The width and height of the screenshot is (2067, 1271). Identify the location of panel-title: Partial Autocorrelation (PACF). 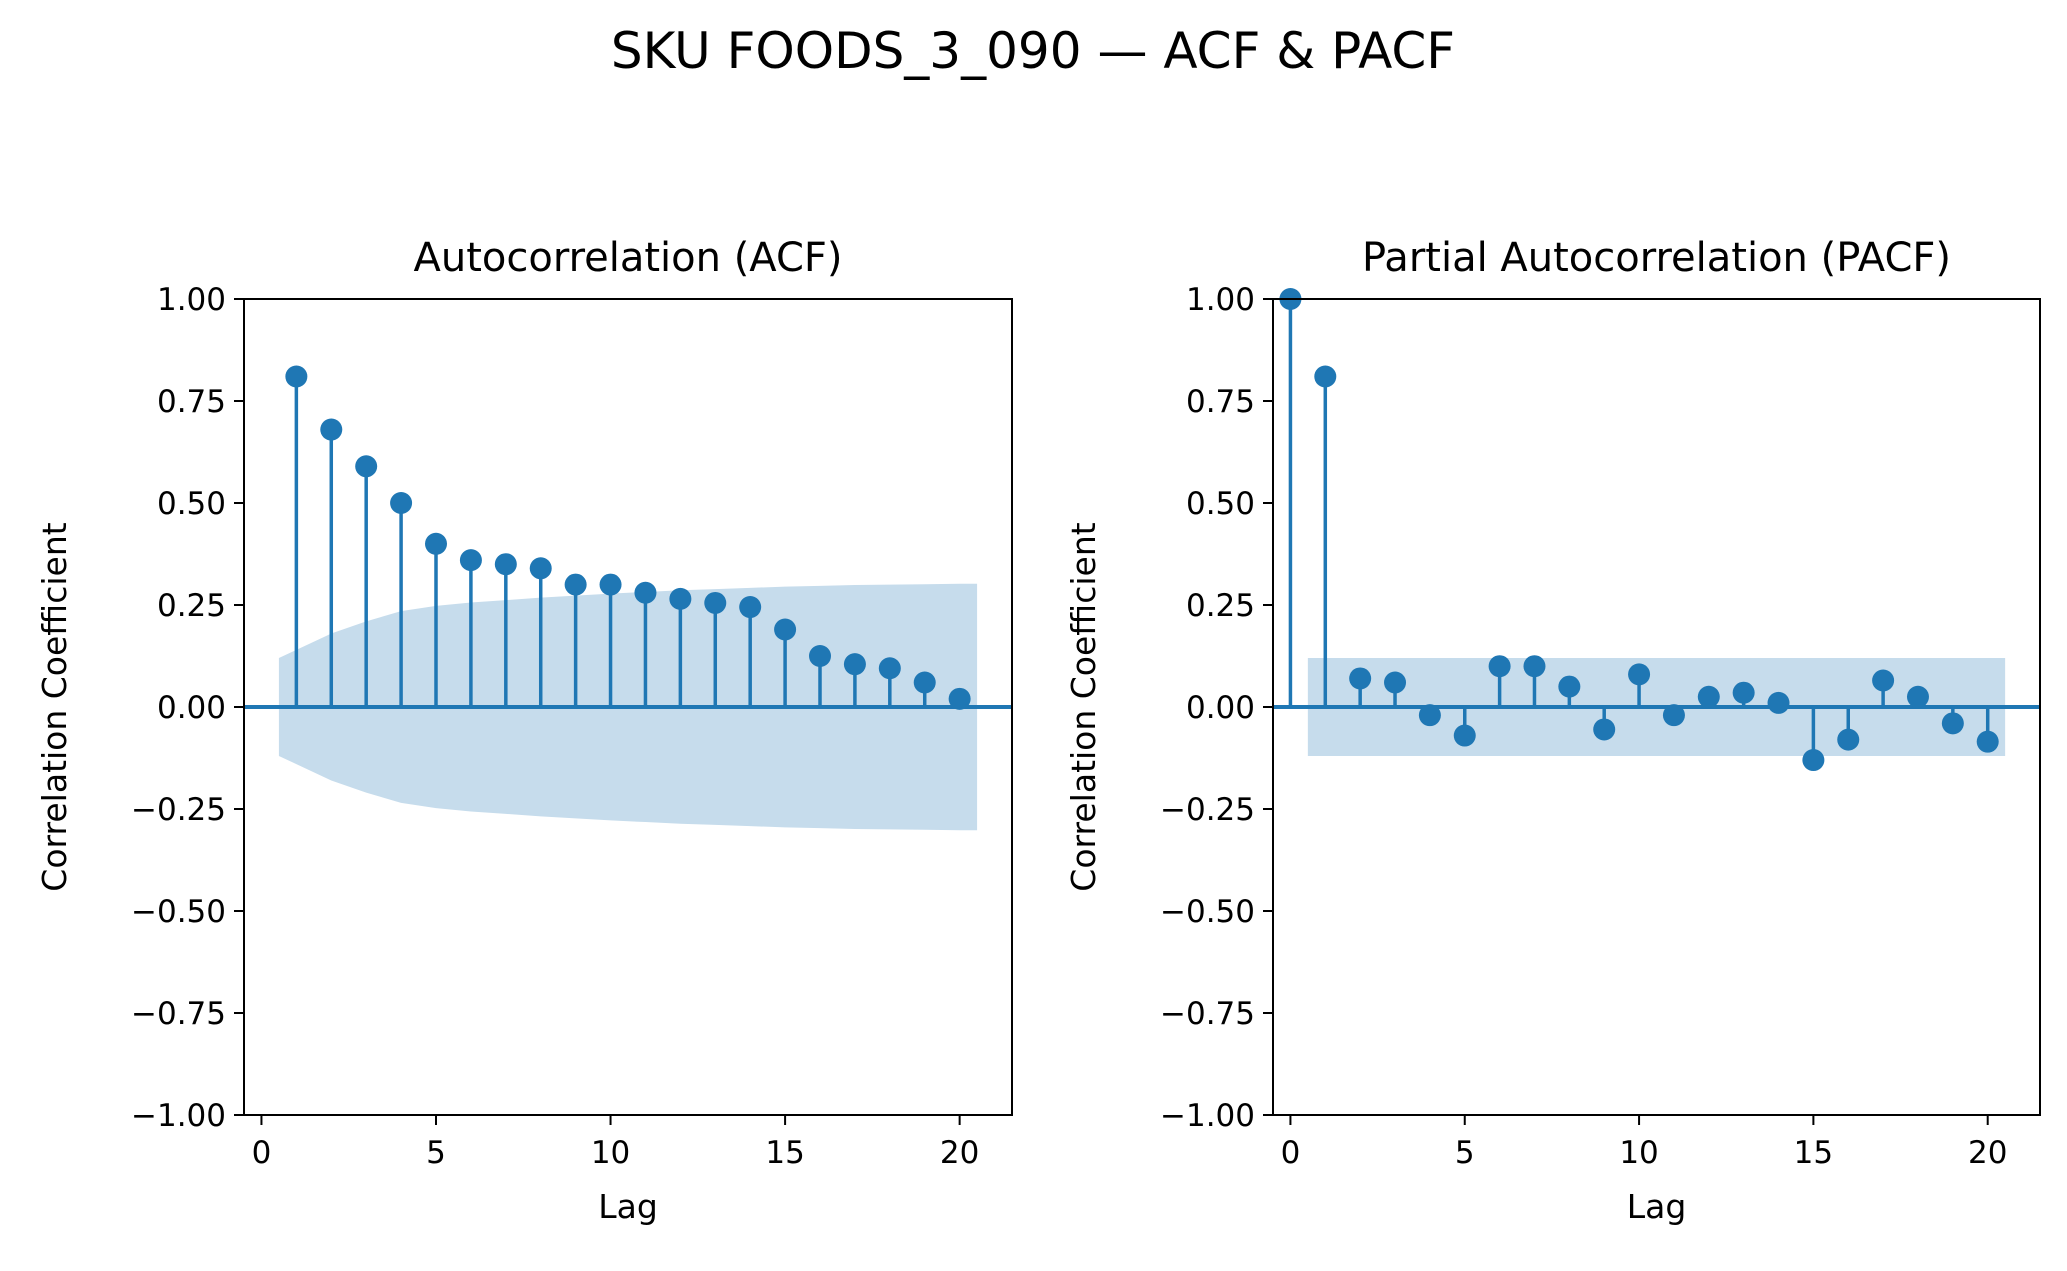
(1656, 258).